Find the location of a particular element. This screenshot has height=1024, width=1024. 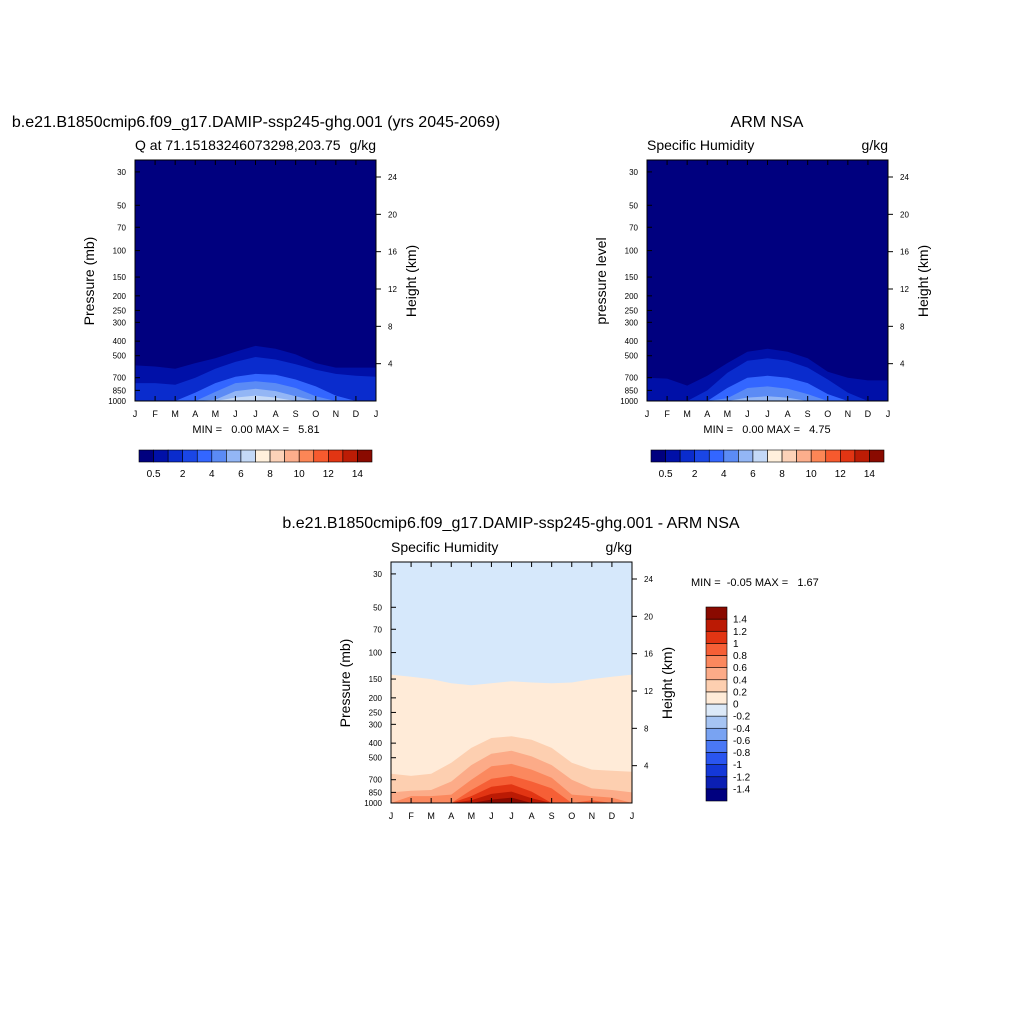

x-tick-label: N is located at coordinates (592, 816).